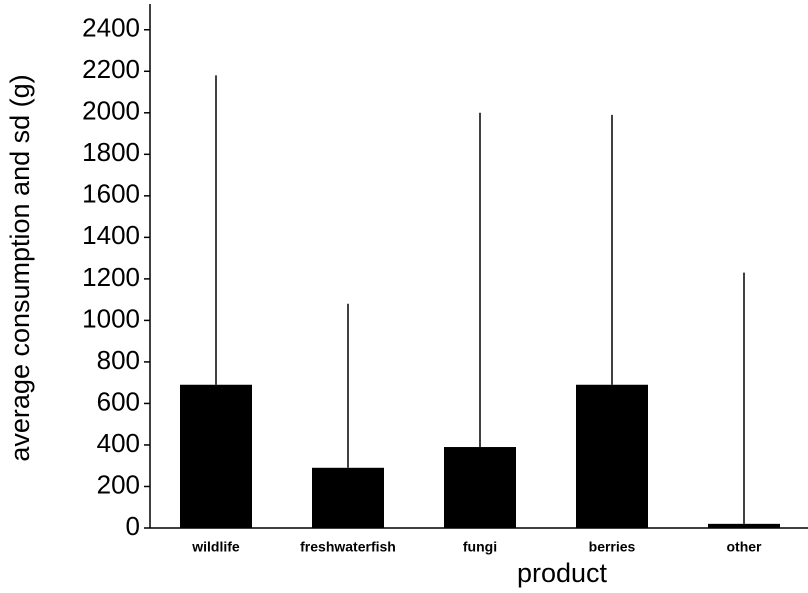  Describe the element at coordinates (111, 28) in the screenshot. I see `y-tick-label: 2400` at that location.